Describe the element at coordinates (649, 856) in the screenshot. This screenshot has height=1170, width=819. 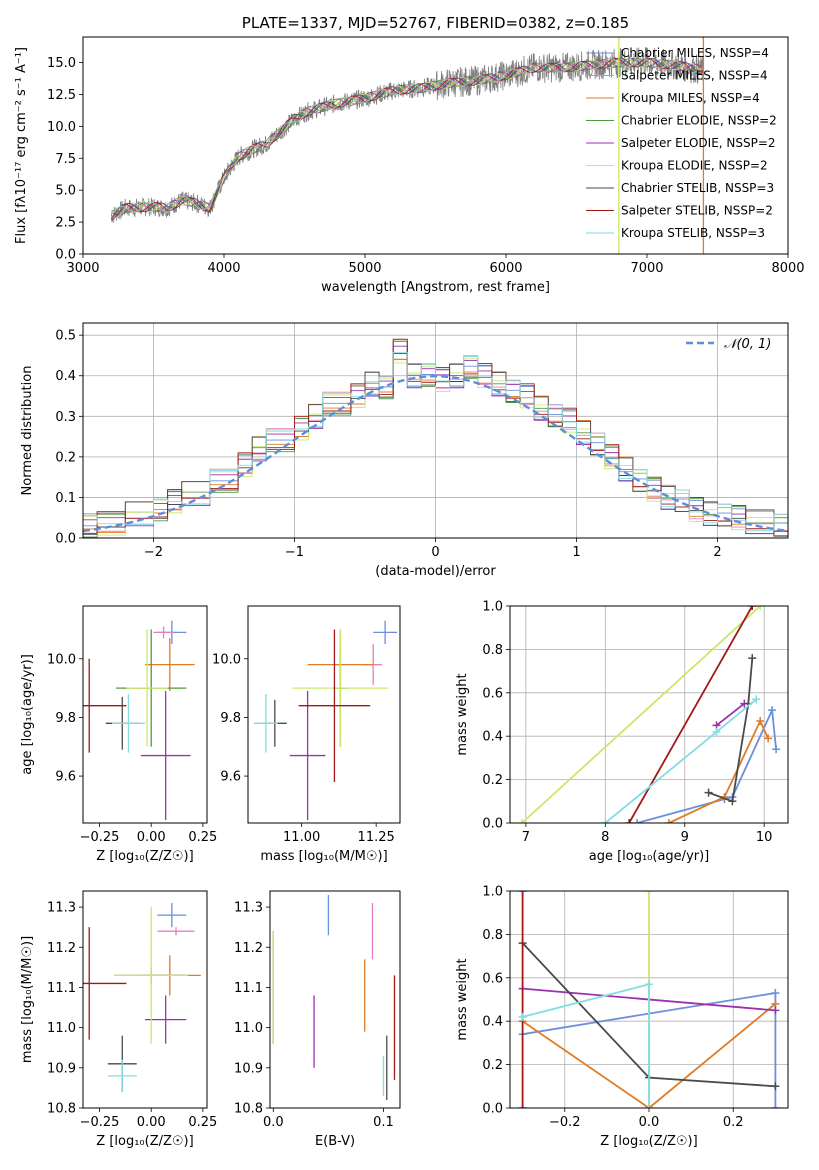
I see `x-axis-label: age [log₁₀(age/yr)]` at that location.